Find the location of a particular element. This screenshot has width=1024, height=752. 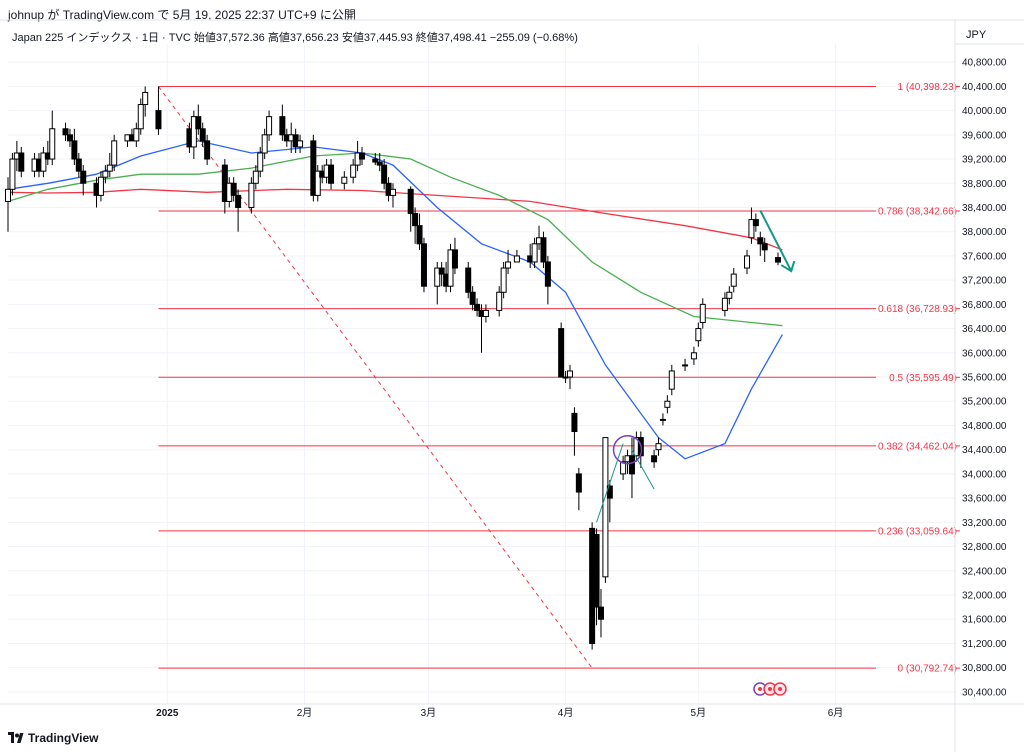

y-tick-label: 31,600.00 is located at coordinates (984, 620).